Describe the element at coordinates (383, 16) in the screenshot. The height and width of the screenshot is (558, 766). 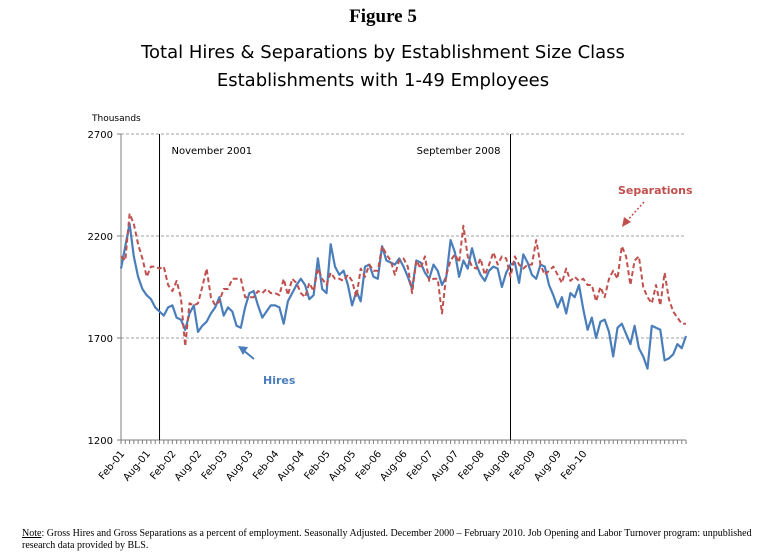
I see `figure-label: Figure 5` at that location.